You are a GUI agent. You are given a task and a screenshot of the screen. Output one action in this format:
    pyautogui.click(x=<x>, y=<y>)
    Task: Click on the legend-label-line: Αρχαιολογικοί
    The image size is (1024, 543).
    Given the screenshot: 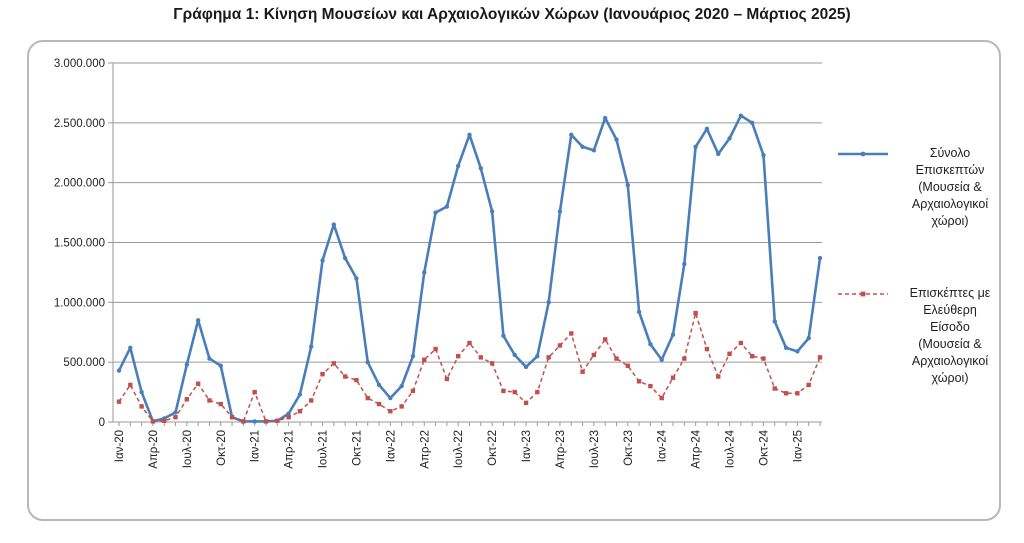 What is the action you would take?
    pyautogui.click(x=950, y=204)
    